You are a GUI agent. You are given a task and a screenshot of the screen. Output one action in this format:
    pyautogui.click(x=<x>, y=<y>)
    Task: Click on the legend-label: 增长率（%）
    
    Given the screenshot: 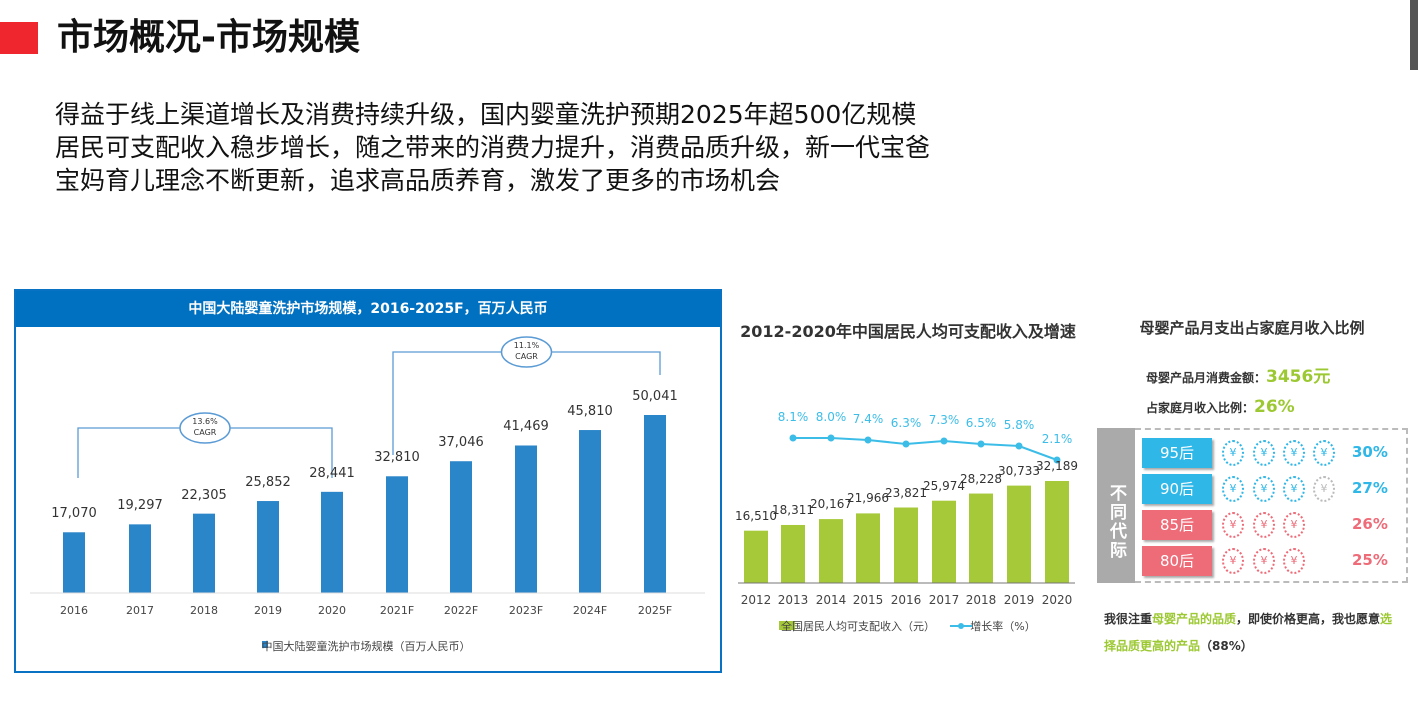 What is the action you would take?
    pyautogui.click(x=1003, y=626)
    